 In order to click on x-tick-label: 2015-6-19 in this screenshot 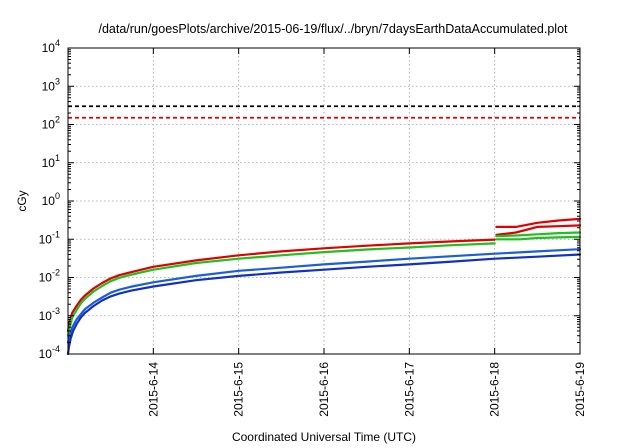, I will do `click(580, 389)`.